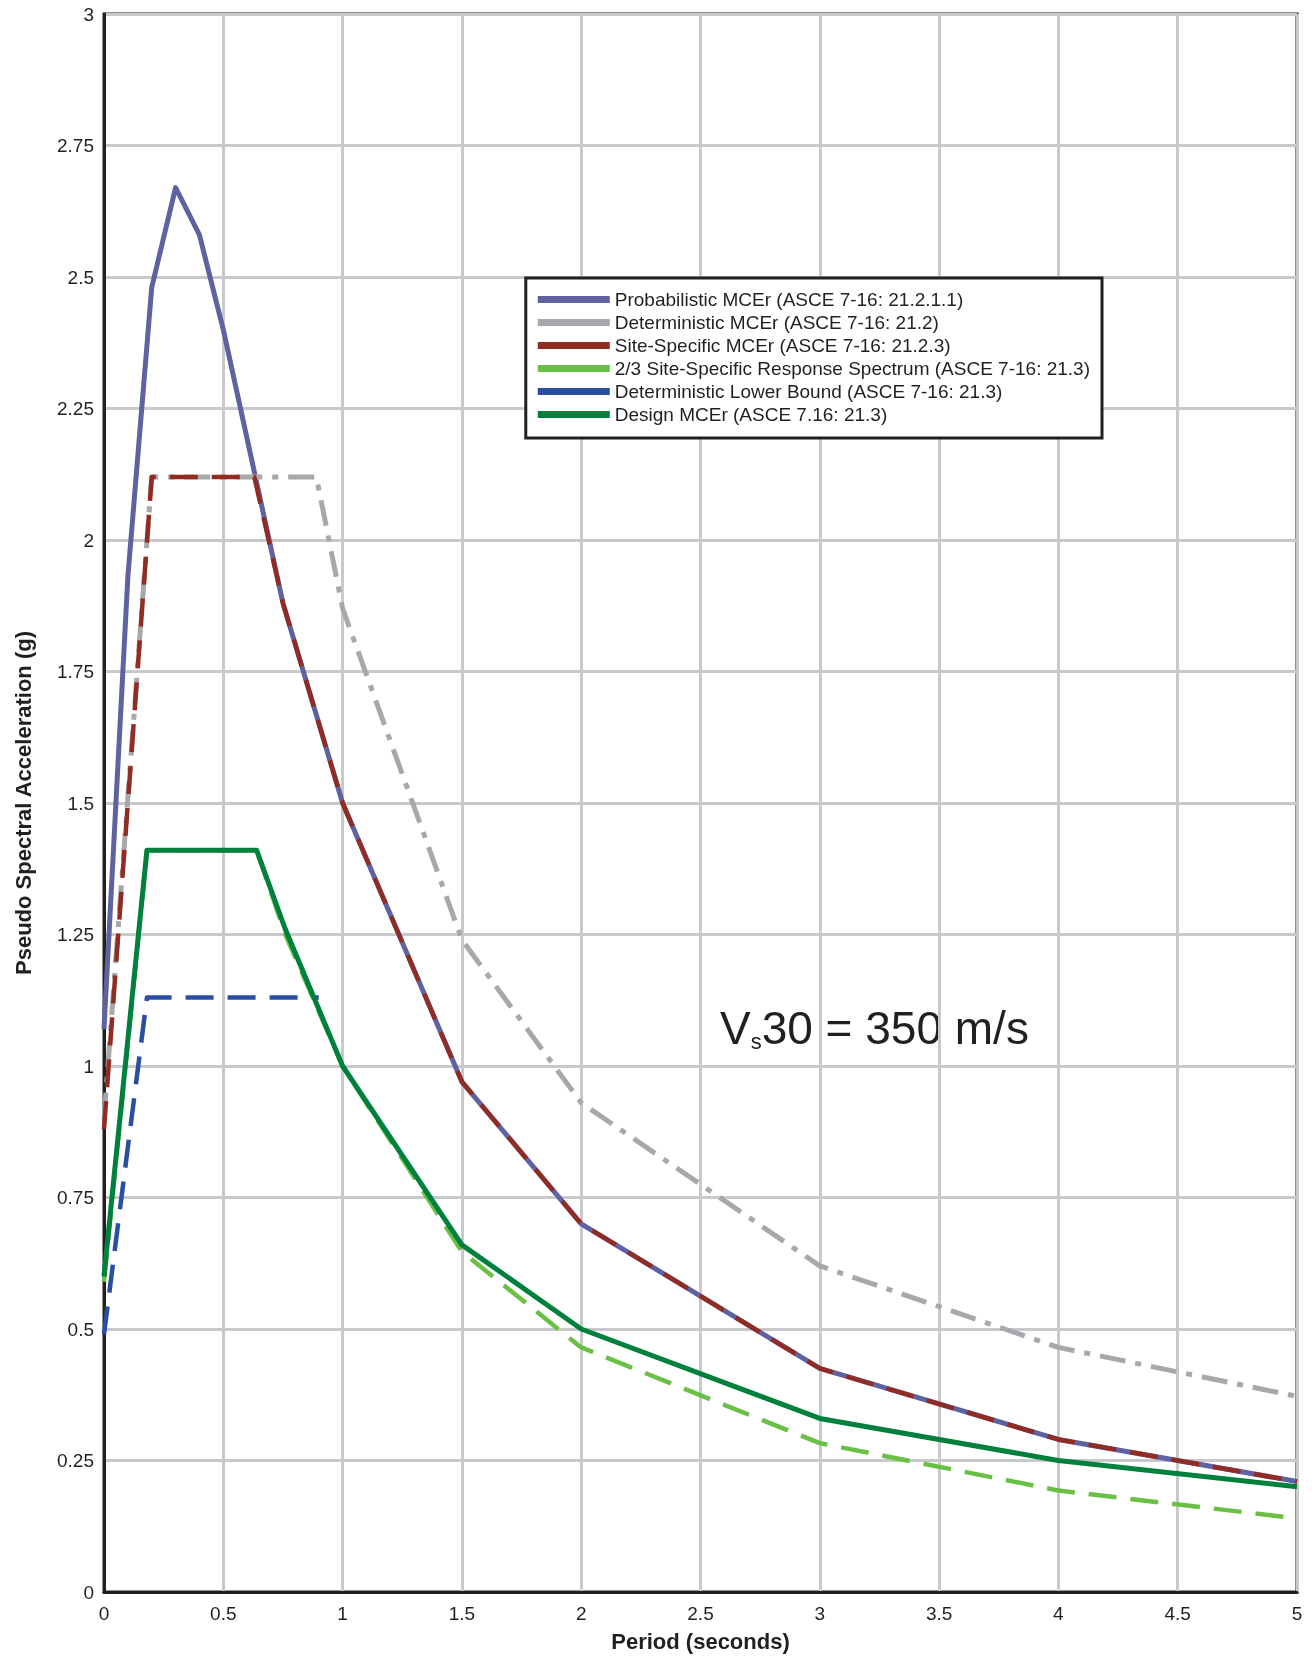  I want to click on x-tick-label: 4, so click(1059, 1613).